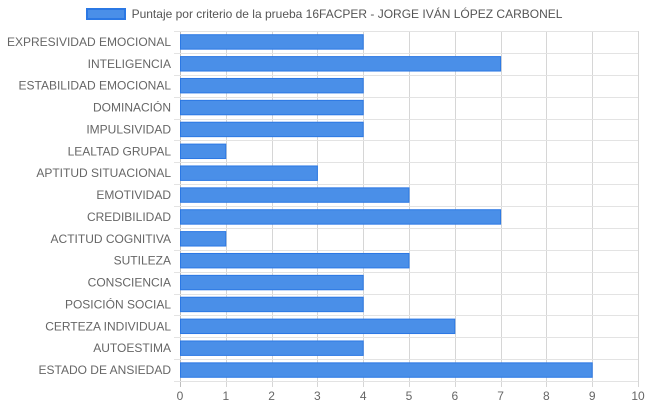 This screenshot has width=648, height=410. I want to click on y-tick-label: EMOTIVIDAD, so click(133, 195).